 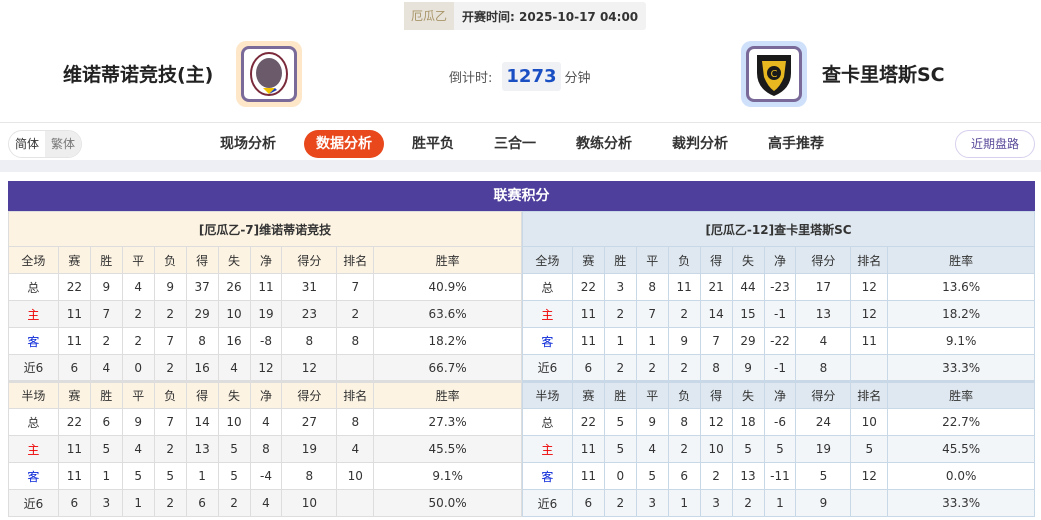 What do you see at coordinates (248, 144) in the screenshot?
I see `tab-live-analysis: 现场分析` at bounding box center [248, 144].